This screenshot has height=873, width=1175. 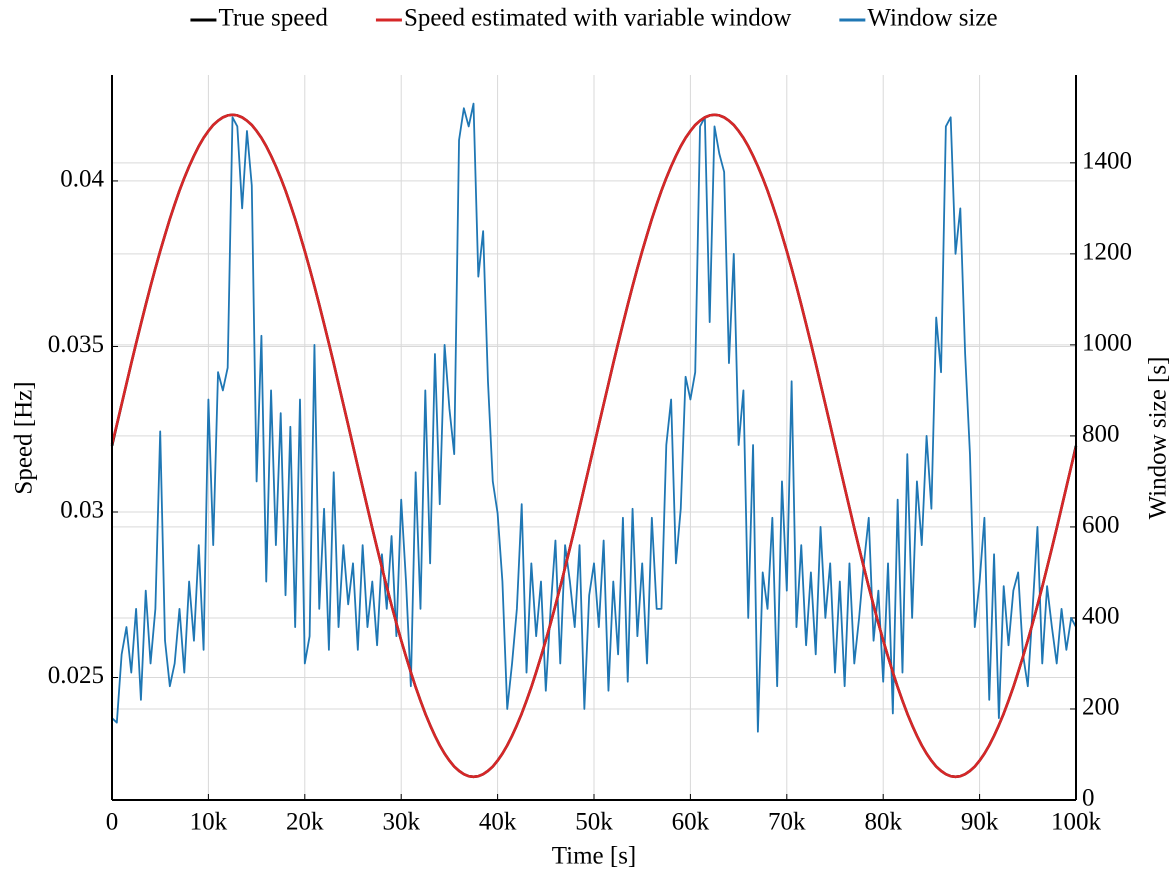 I want to click on y-tick-label: 0.03, so click(x=82, y=510).